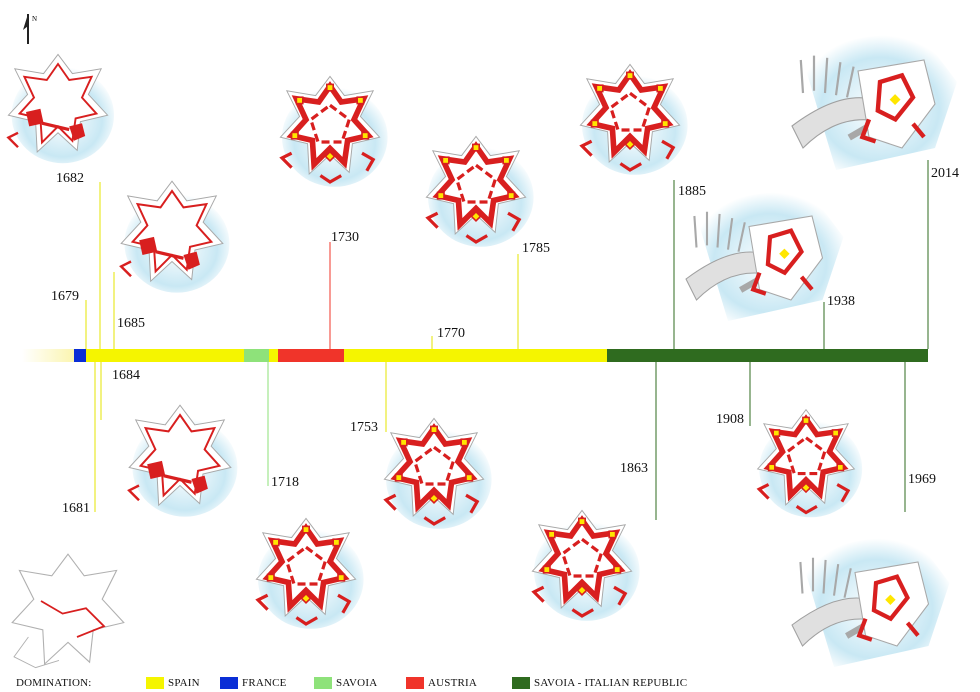 The image size is (980, 692). What do you see at coordinates (131, 323) in the screenshot?
I see `year-label-1685: 1685` at bounding box center [131, 323].